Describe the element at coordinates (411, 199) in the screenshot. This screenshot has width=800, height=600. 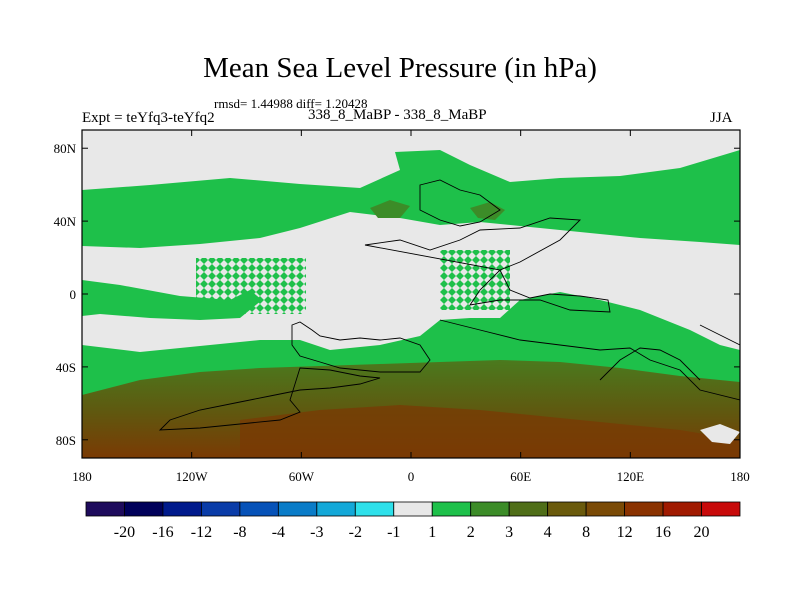
I see `north-green-band` at that location.